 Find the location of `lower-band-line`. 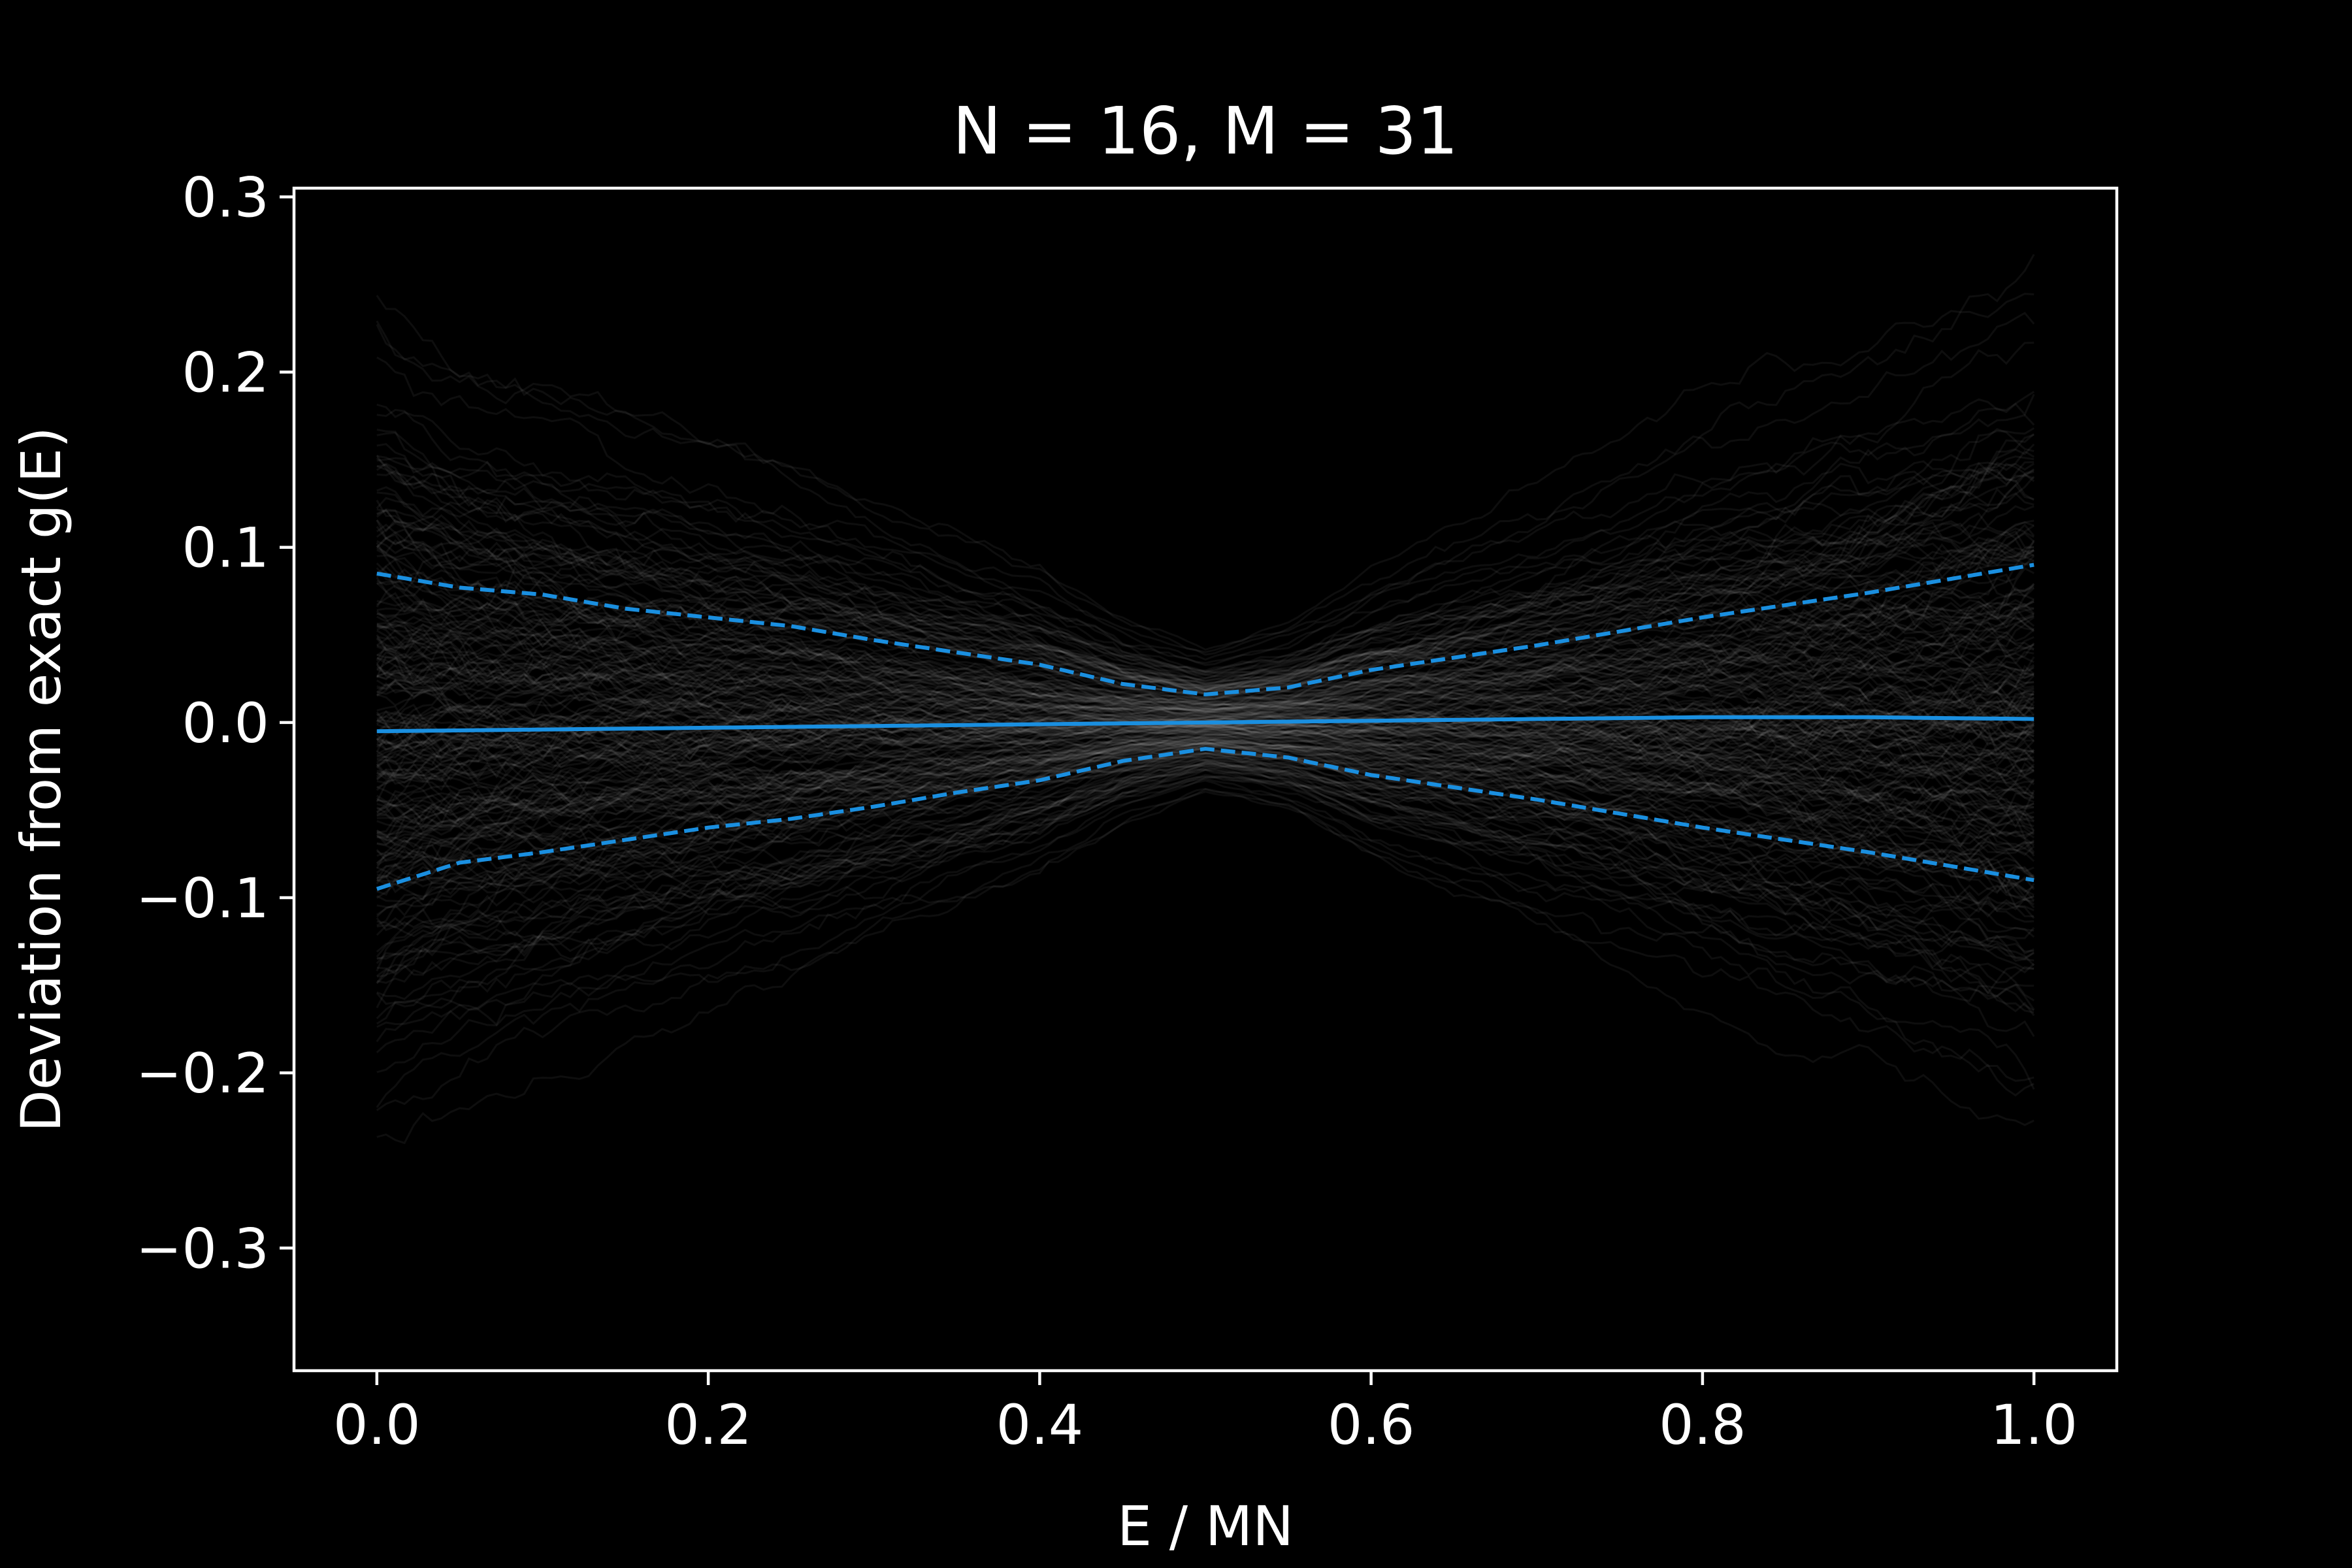

lower-band-line is located at coordinates (1205, 819).